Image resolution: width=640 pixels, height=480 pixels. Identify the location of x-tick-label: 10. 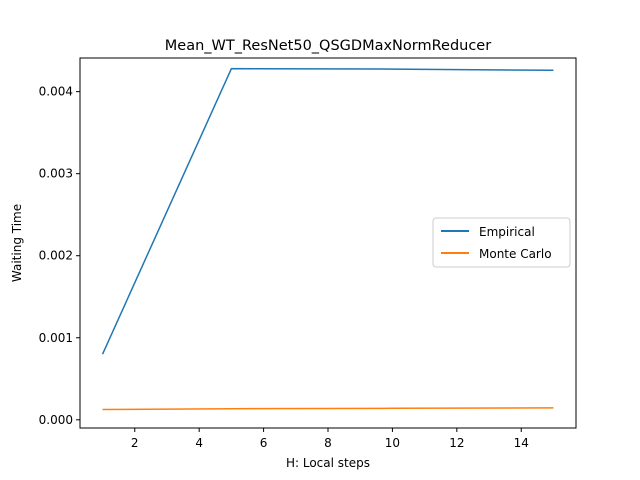
(392, 443).